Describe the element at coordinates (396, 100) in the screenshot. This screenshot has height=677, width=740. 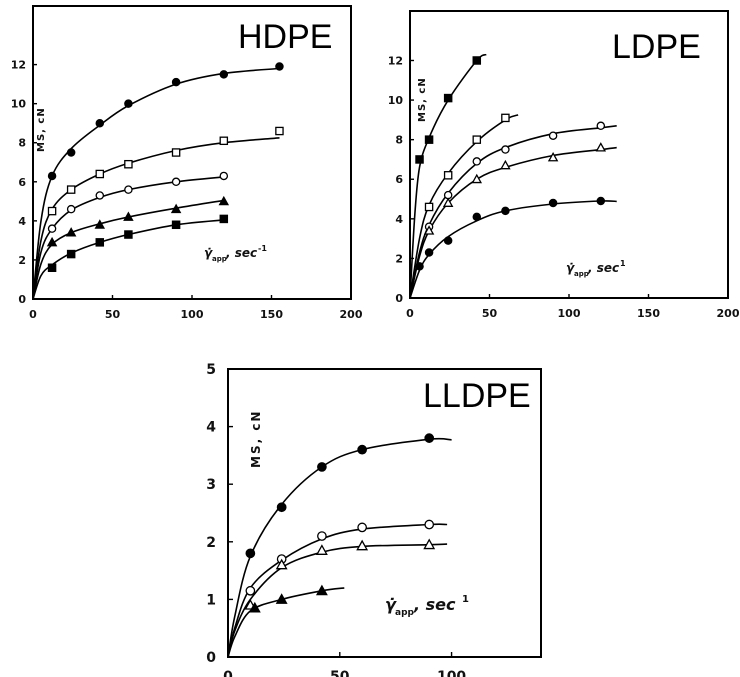
I see `ldpe-y-tick-label: 10` at that location.